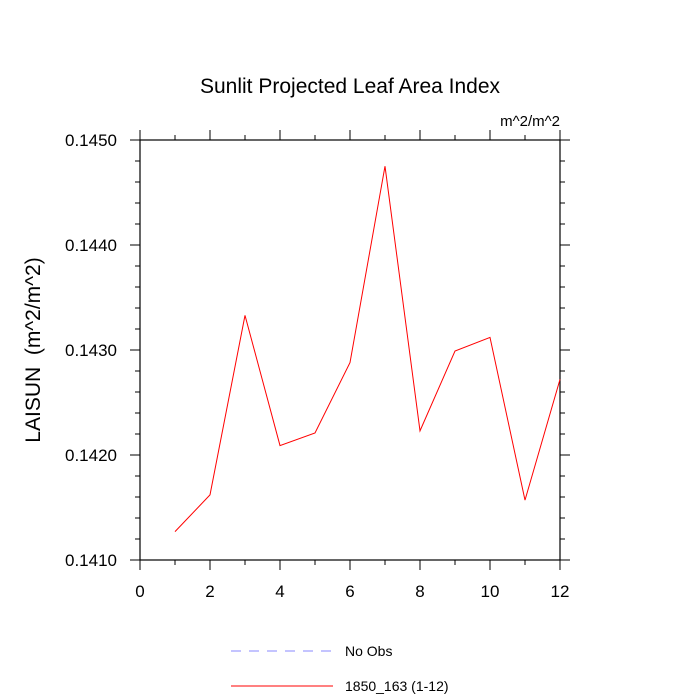 The height and width of the screenshot is (700, 700). Describe the element at coordinates (419, 591) in the screenshot. I see `x-tick-label: 8` at that location.